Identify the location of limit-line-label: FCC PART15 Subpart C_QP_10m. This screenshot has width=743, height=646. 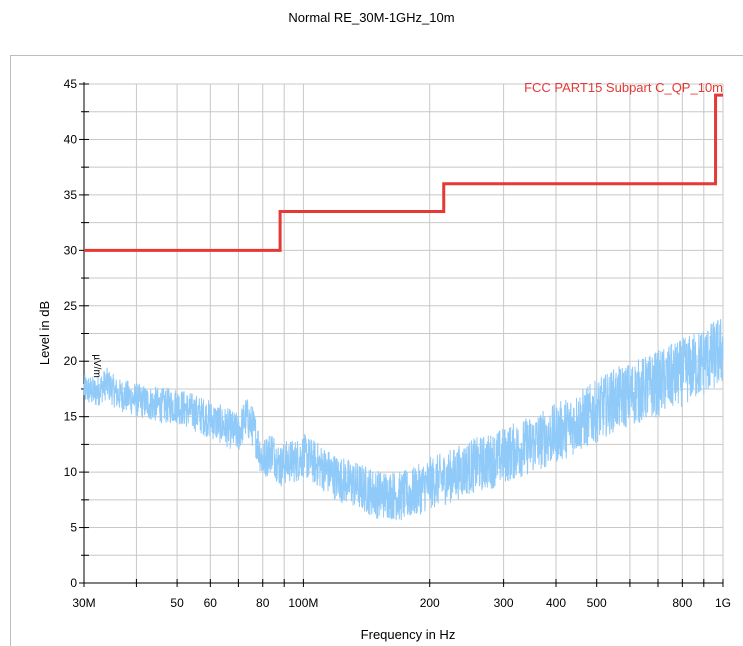
(623, 87).